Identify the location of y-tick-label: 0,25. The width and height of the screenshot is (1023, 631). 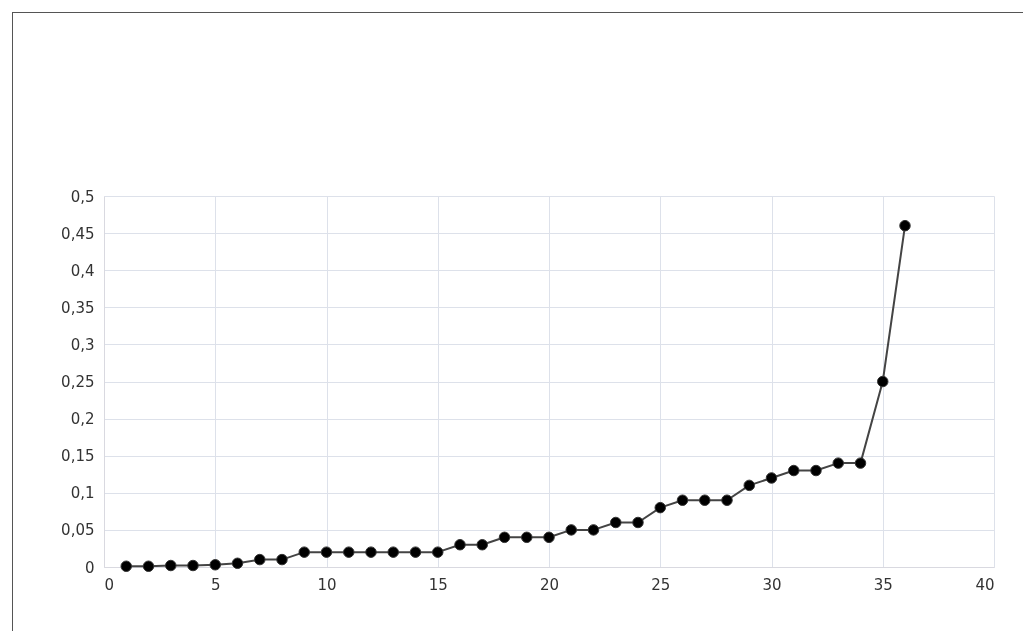
(78, 382).